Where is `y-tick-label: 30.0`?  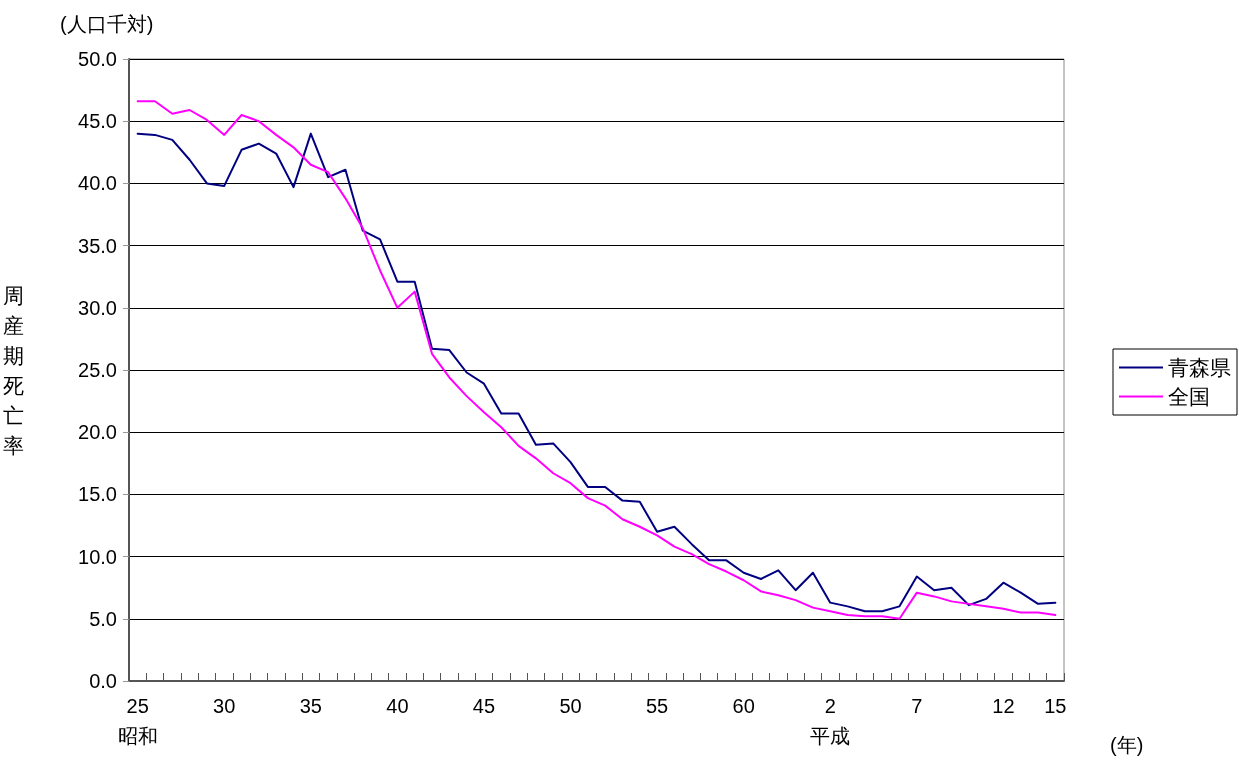
y-tick-label: 30.0 is located at coordinates (97, 307).